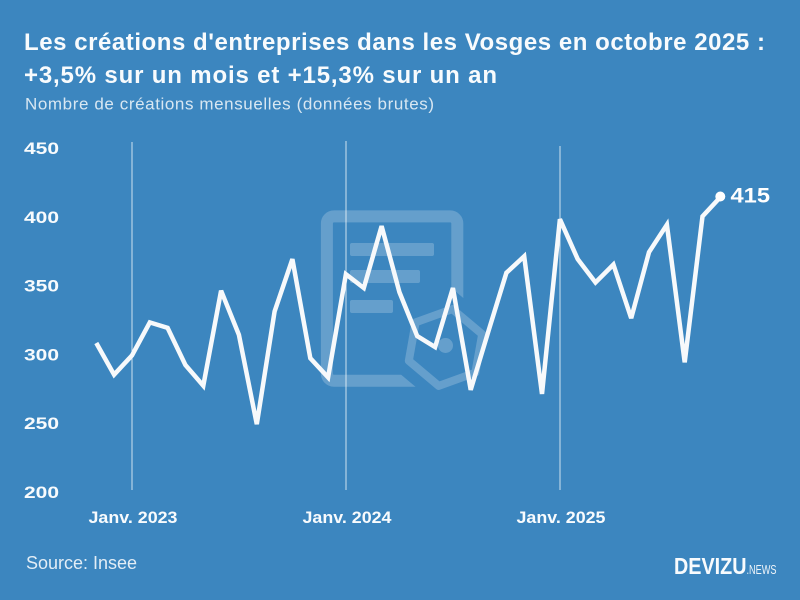  What do you see at coordinates (41, 217) in the screenshot?
I see `svg-text: 400` at bounding box center [41, 217].